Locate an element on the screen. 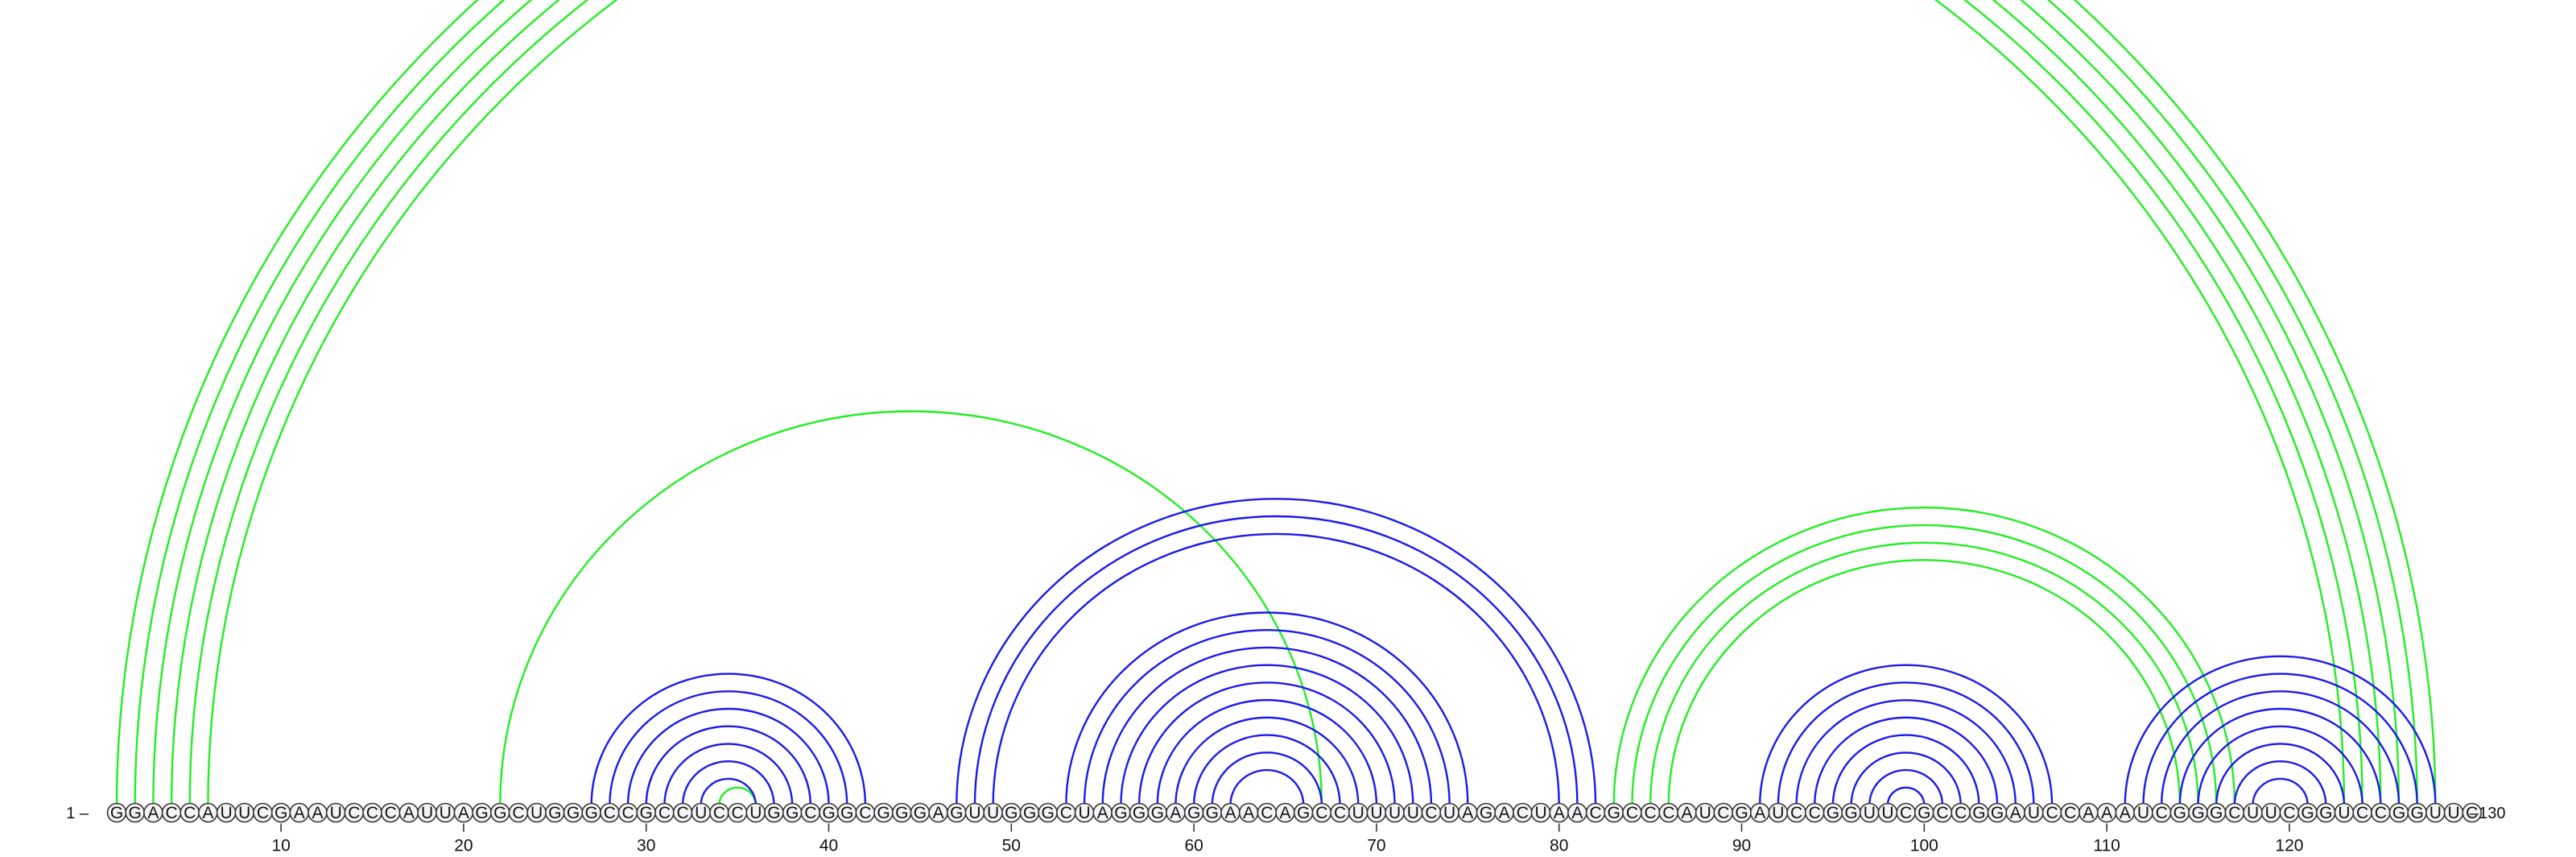  nucleotide-18: U is located at coordinates (427, 812).